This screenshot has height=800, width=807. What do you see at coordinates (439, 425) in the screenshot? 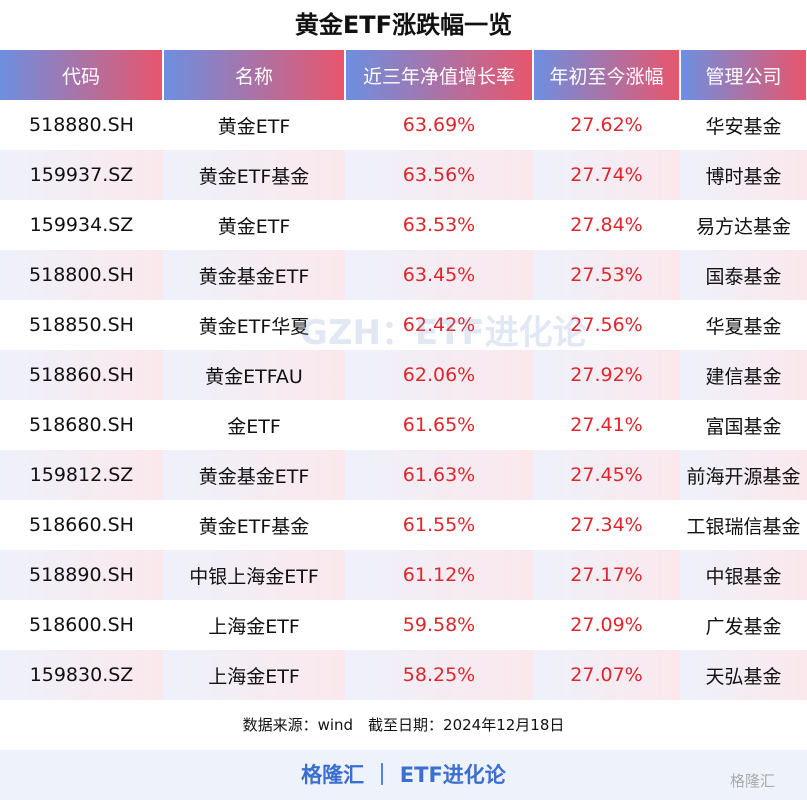
I see `table-cell: 61.65%` at bounding box center [439, 425].